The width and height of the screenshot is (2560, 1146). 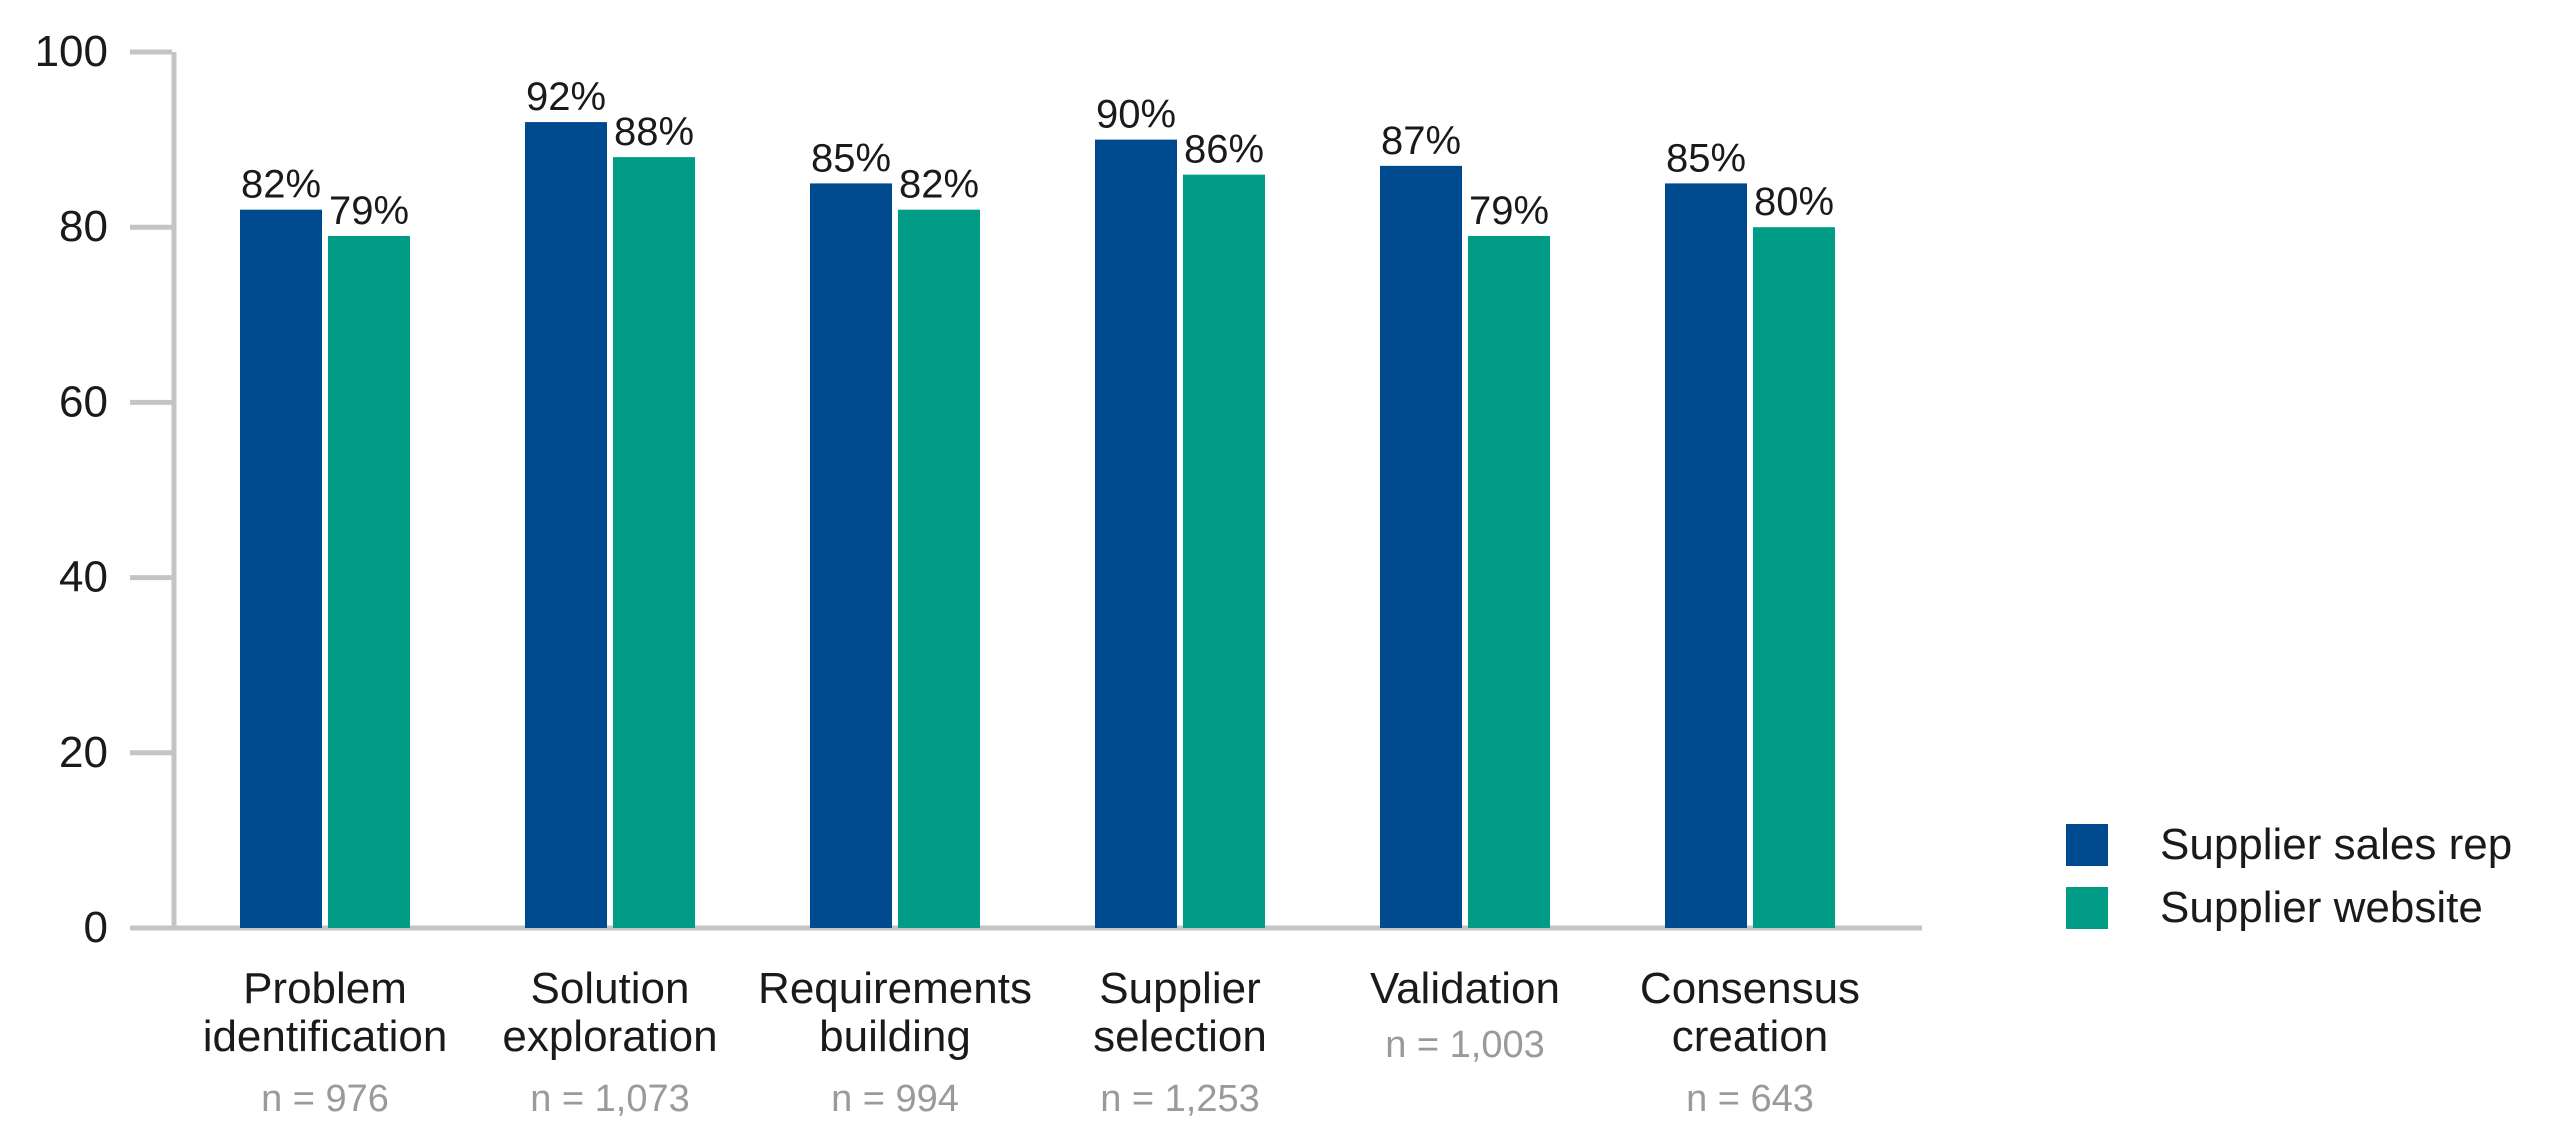 What do you see at coordinates (1136, 115) in the screenshot?
I see `data-label: 90%` at bounding box center [1136, 115].